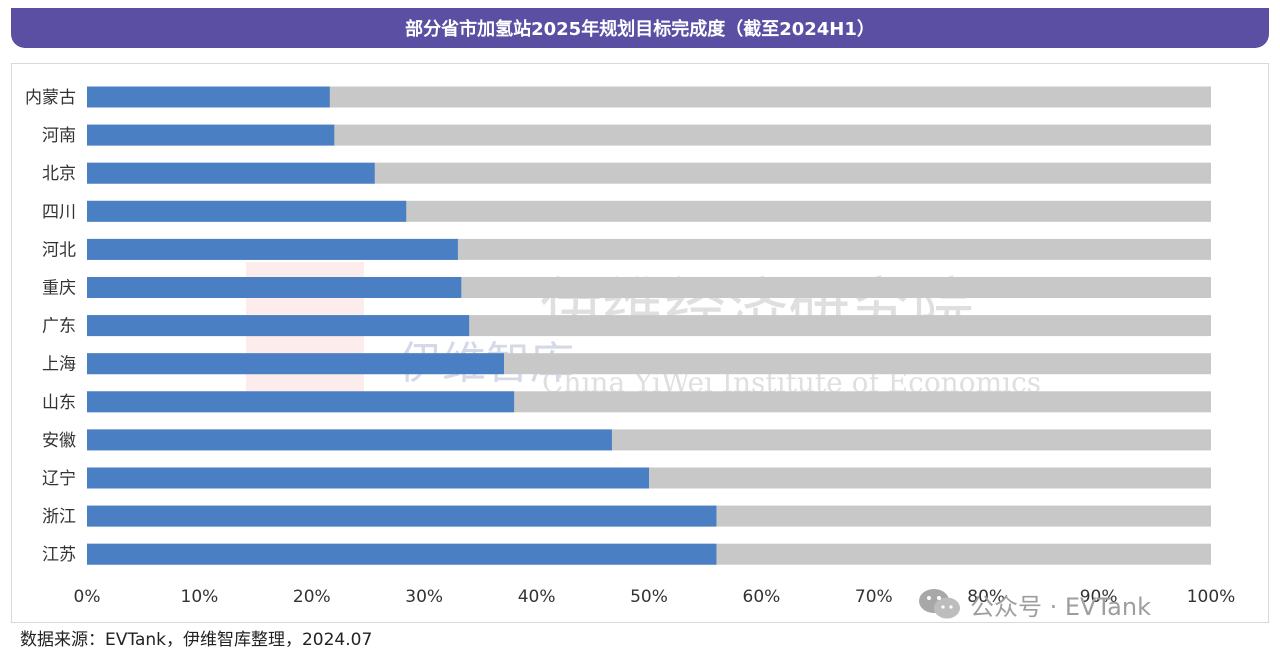 The width and height of the screenshot is (1280, 656). Describe the element at coordinates (762, 597) in the screenshot. I see `x-tick-label: 60%` at that location.